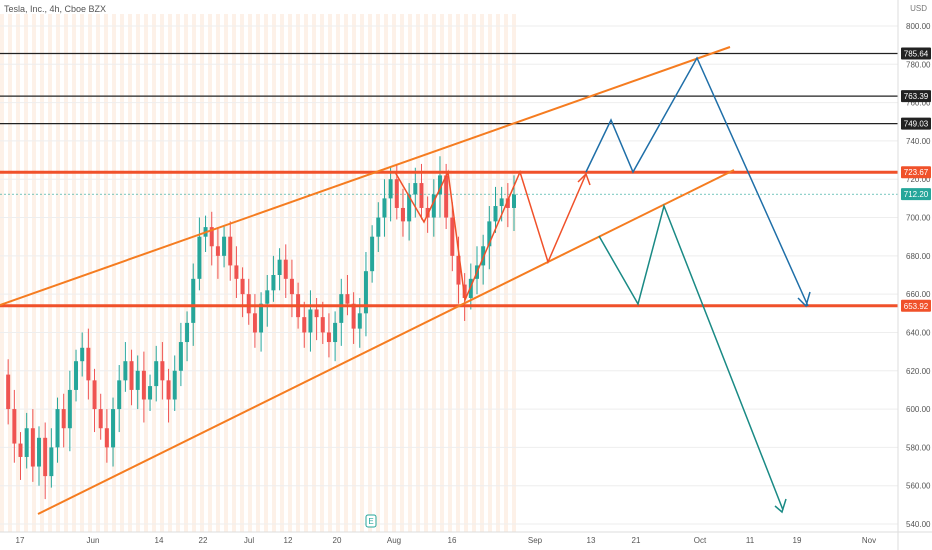 The width and height of the screenshot is (932, 550). What do you see at coordinates (918, 141) in the screenshot?
I see `price-tick-label: 740.00` at bounding box center [918, 141].